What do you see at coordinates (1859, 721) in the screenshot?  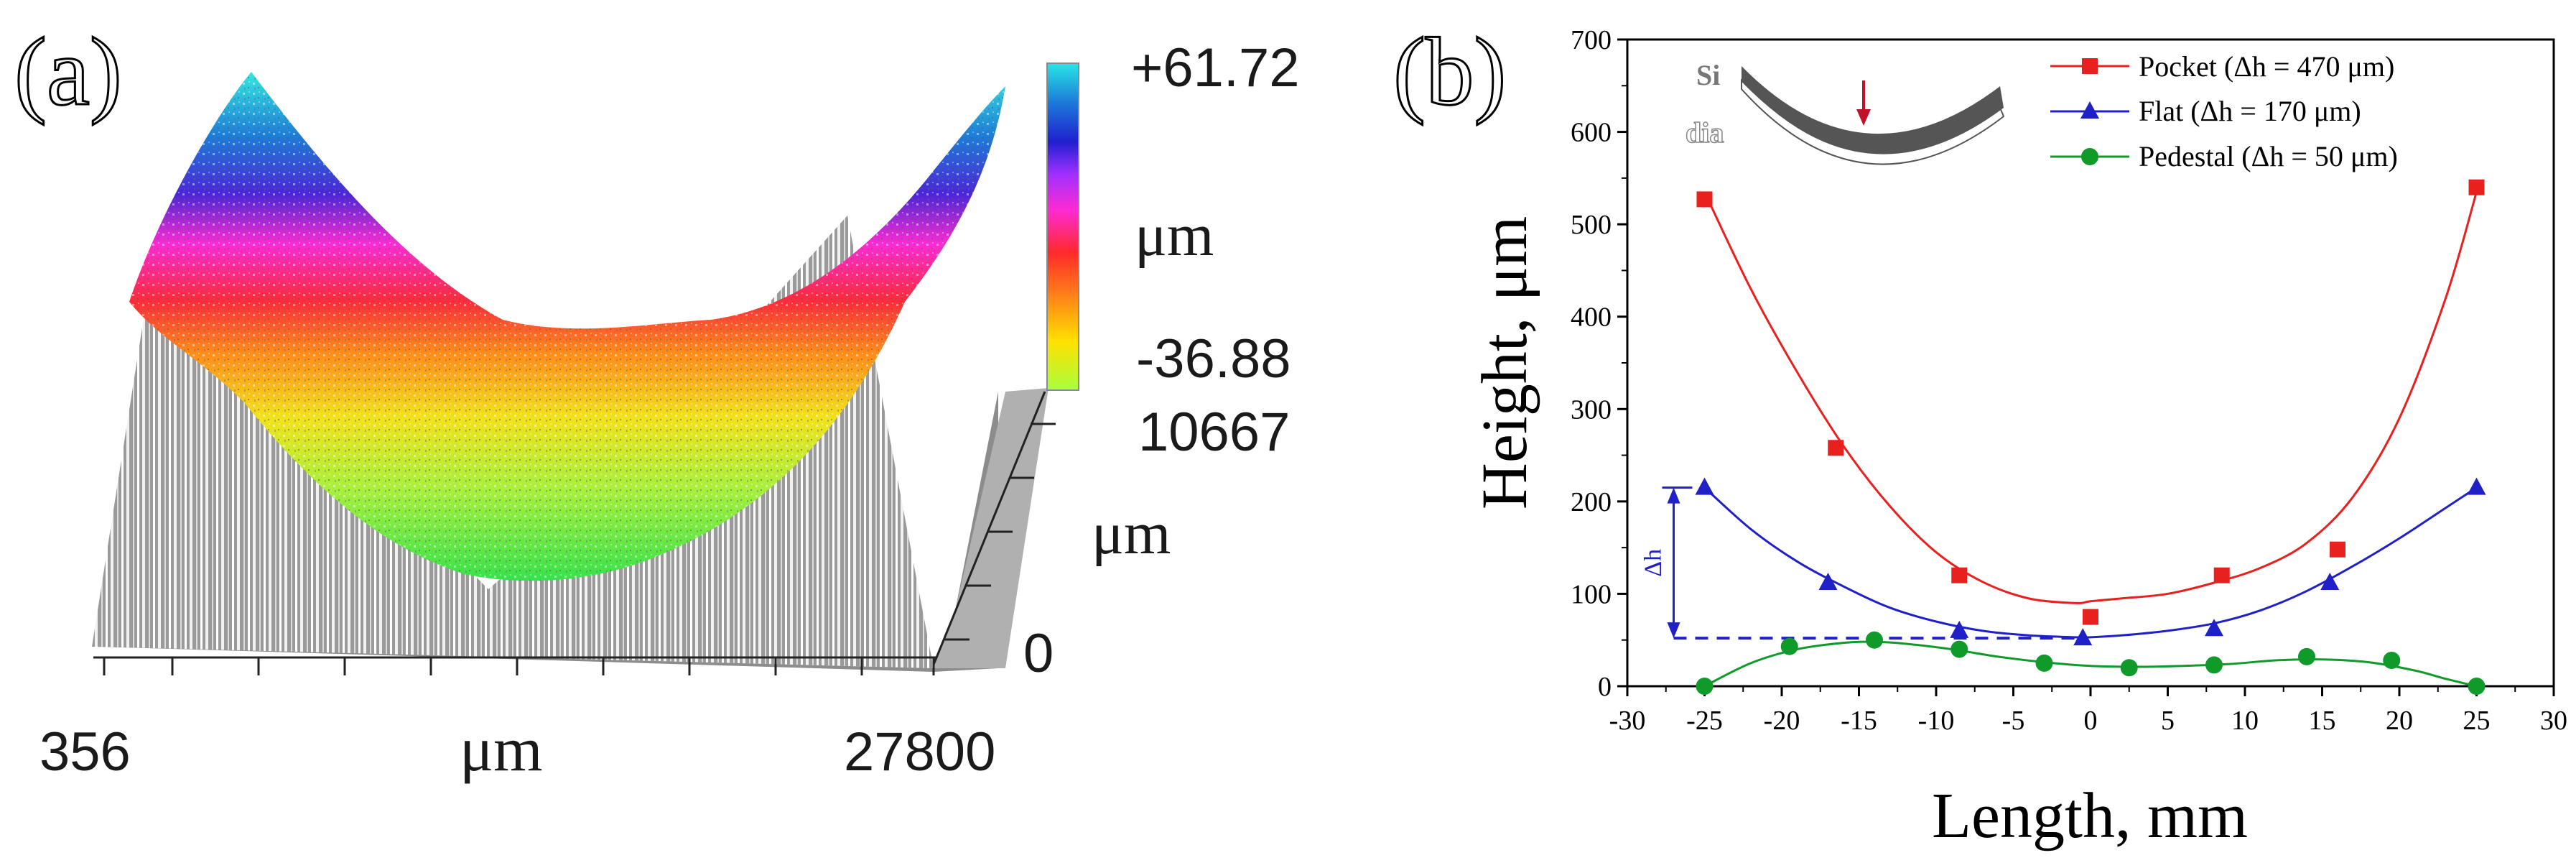 I see `x-tick-label: -15` at bounding box center [1859, 721].